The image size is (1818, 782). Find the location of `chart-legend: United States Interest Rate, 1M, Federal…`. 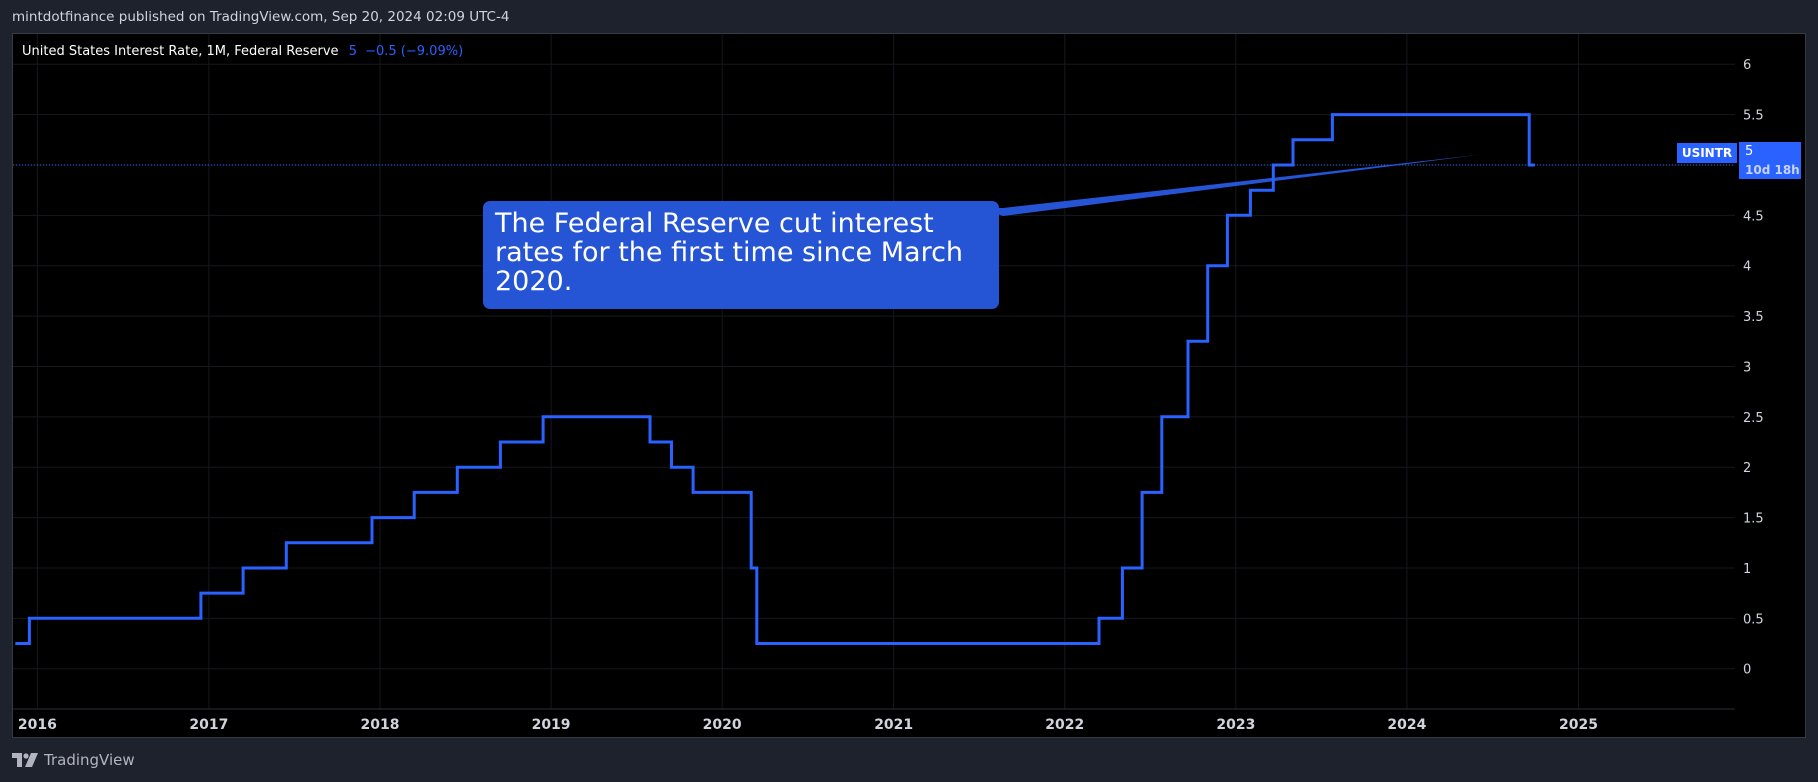

chart-legend: United States Interest Rate, 1M, Federal… is located at coordinates (242, 51).